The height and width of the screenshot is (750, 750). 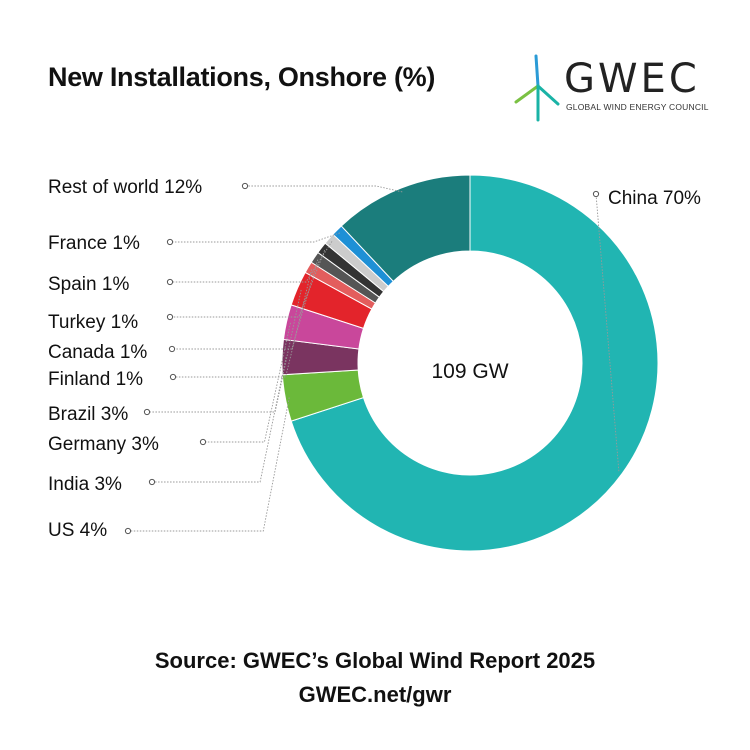 I want to click on slice-label-germany: Germany 3%, so click(x=103, y=444).